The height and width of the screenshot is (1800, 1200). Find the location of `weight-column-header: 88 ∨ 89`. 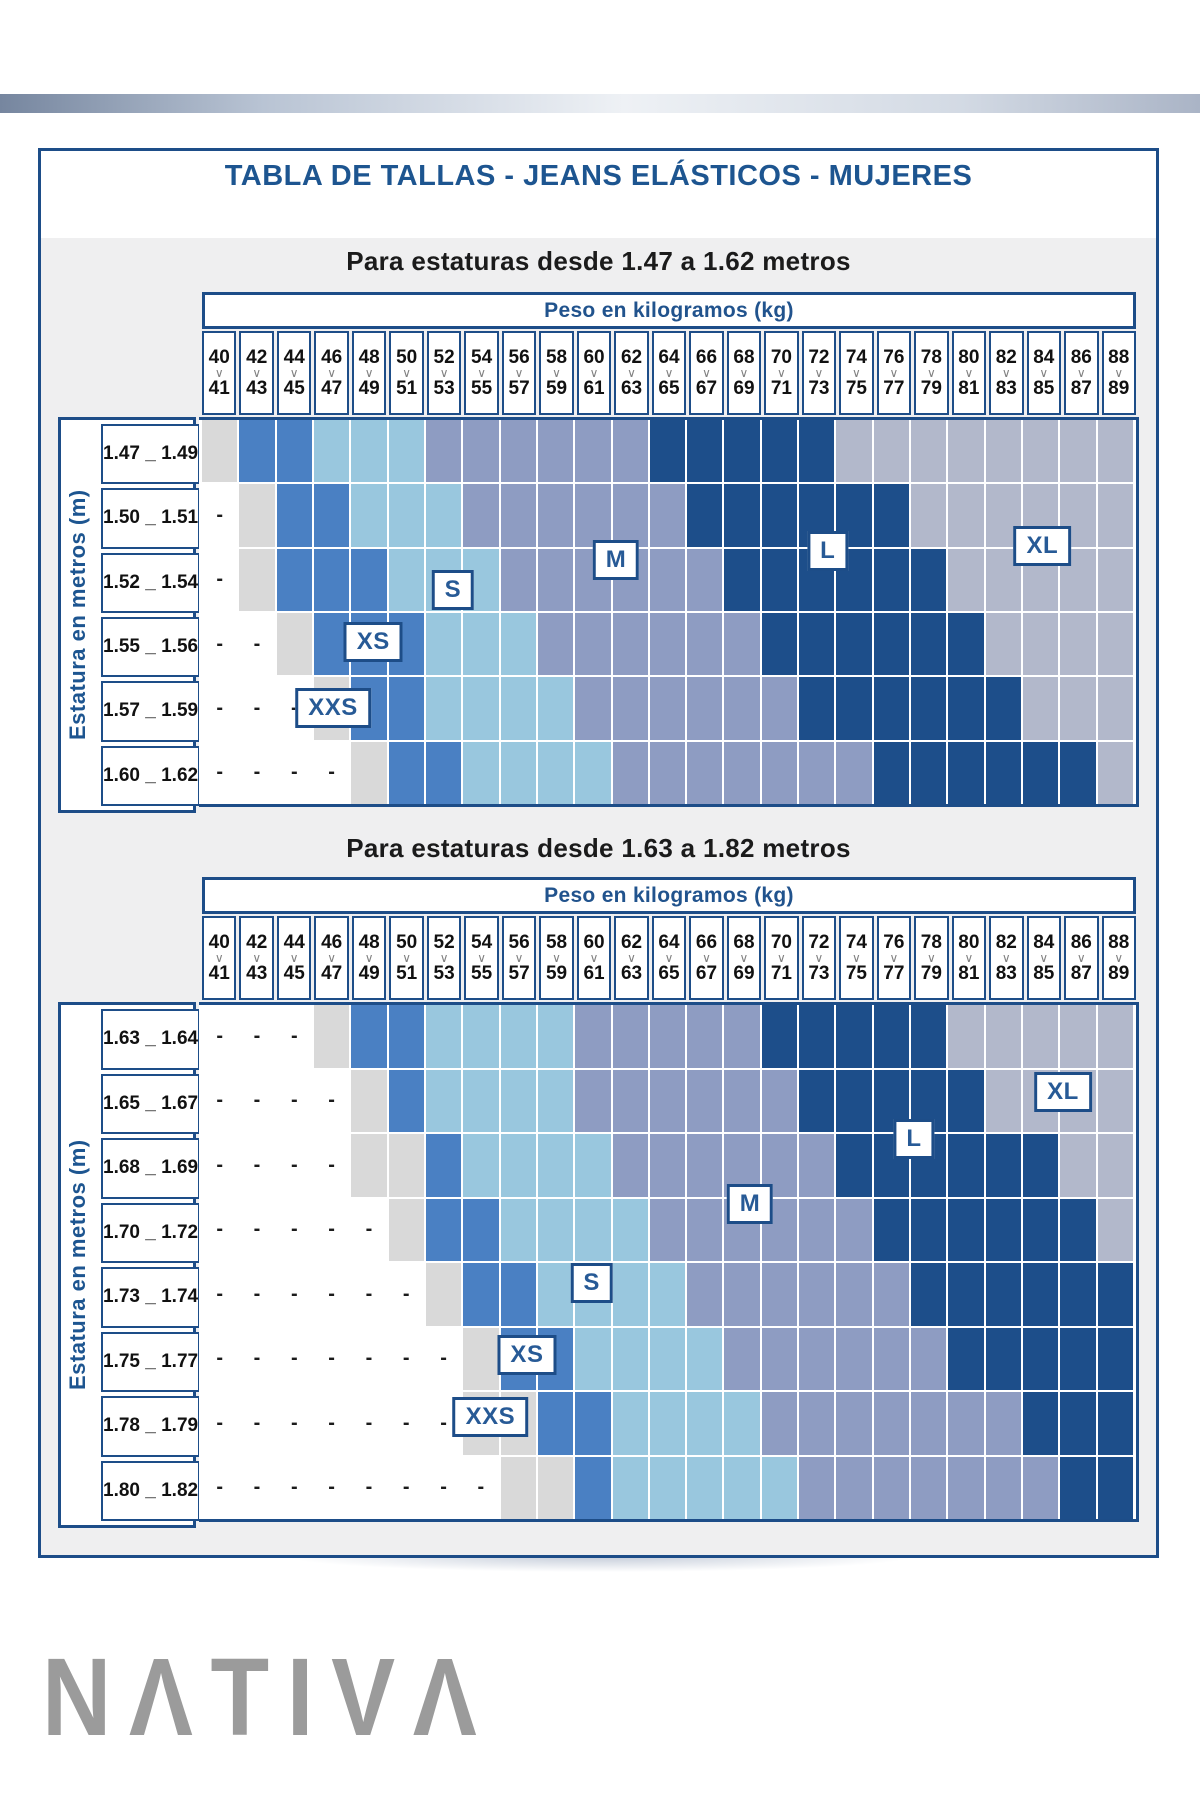

weight-column-header: 88 ∨ 89 is located at coordinates (1118, 373).